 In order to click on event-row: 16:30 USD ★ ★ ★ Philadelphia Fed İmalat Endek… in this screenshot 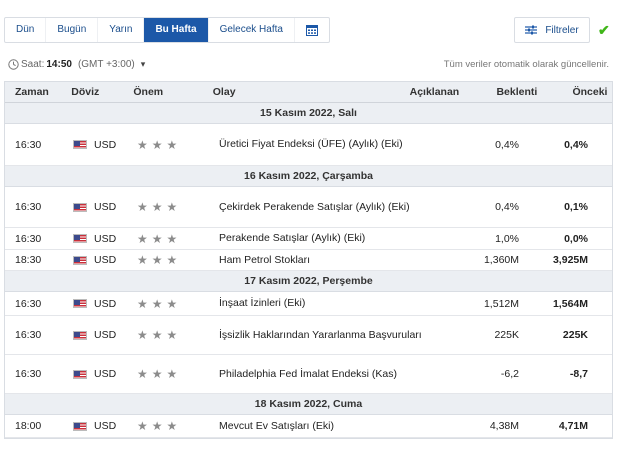, I will do `click(308, 374)`.